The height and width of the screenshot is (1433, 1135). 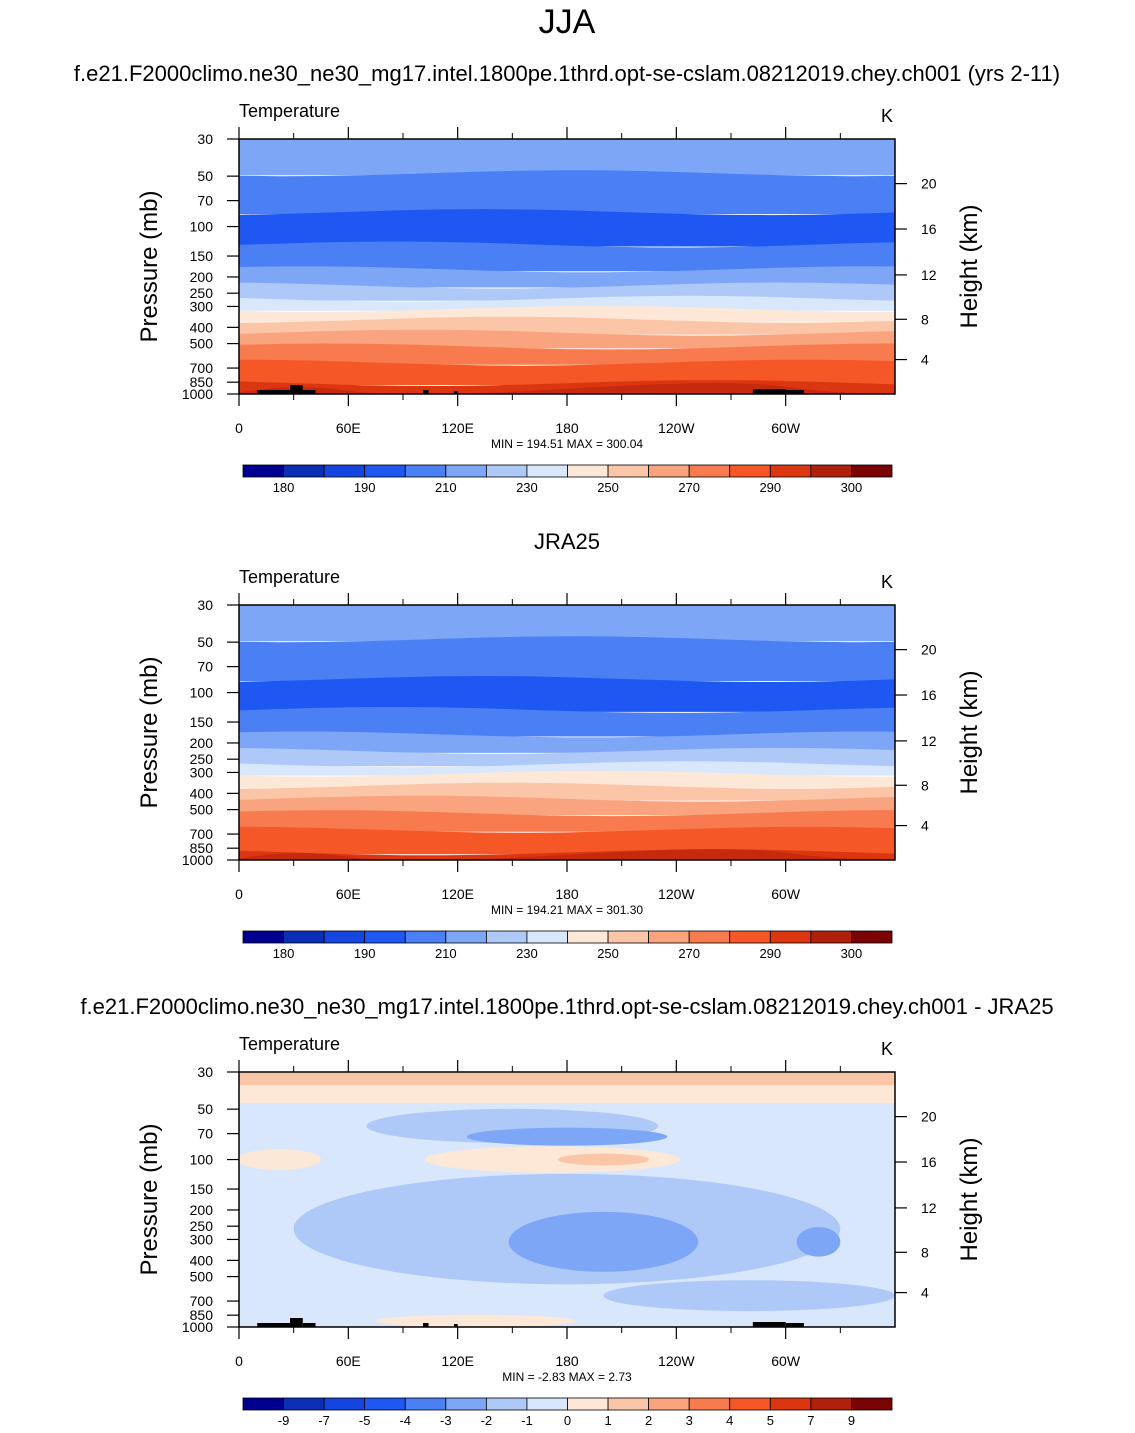 I want to click on y-tick-label: 250, so click(x=202, y=1226).